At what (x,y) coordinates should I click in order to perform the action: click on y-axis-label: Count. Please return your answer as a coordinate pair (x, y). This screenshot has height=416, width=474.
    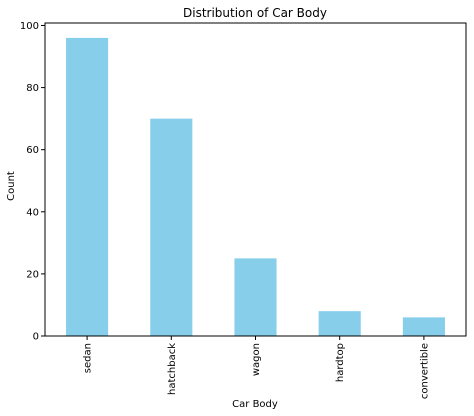
    Looking at the image, I should click on (11, 186).